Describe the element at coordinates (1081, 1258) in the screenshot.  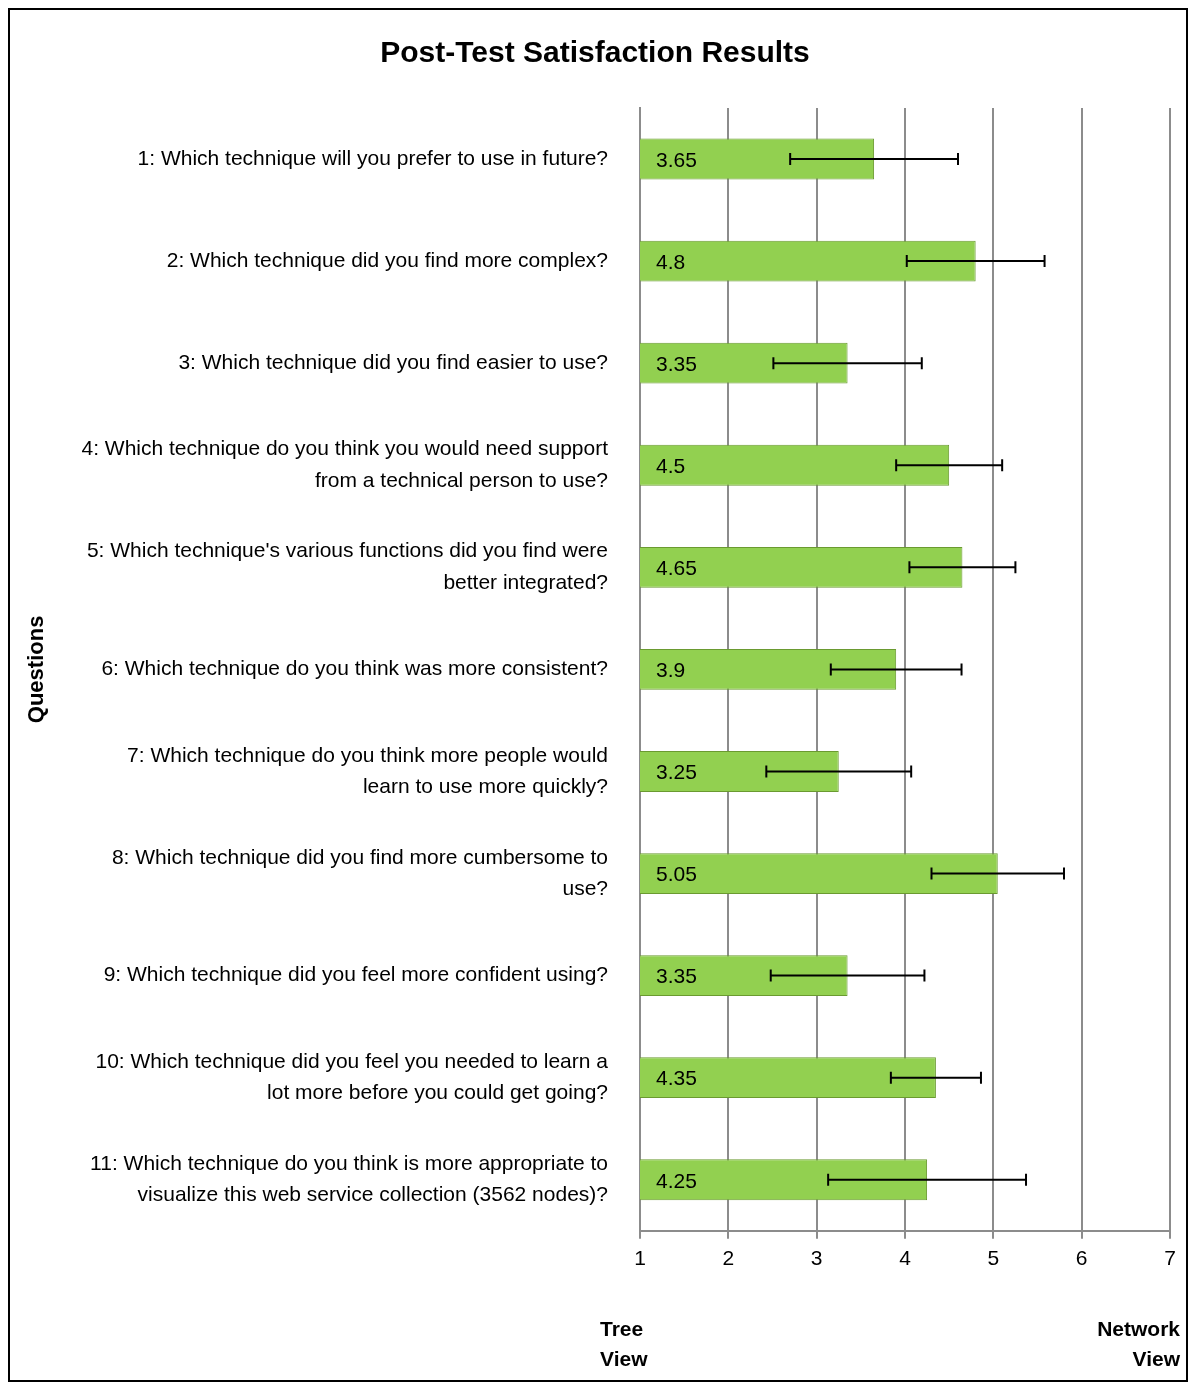
I see `x-tick-label: 6` at that location.